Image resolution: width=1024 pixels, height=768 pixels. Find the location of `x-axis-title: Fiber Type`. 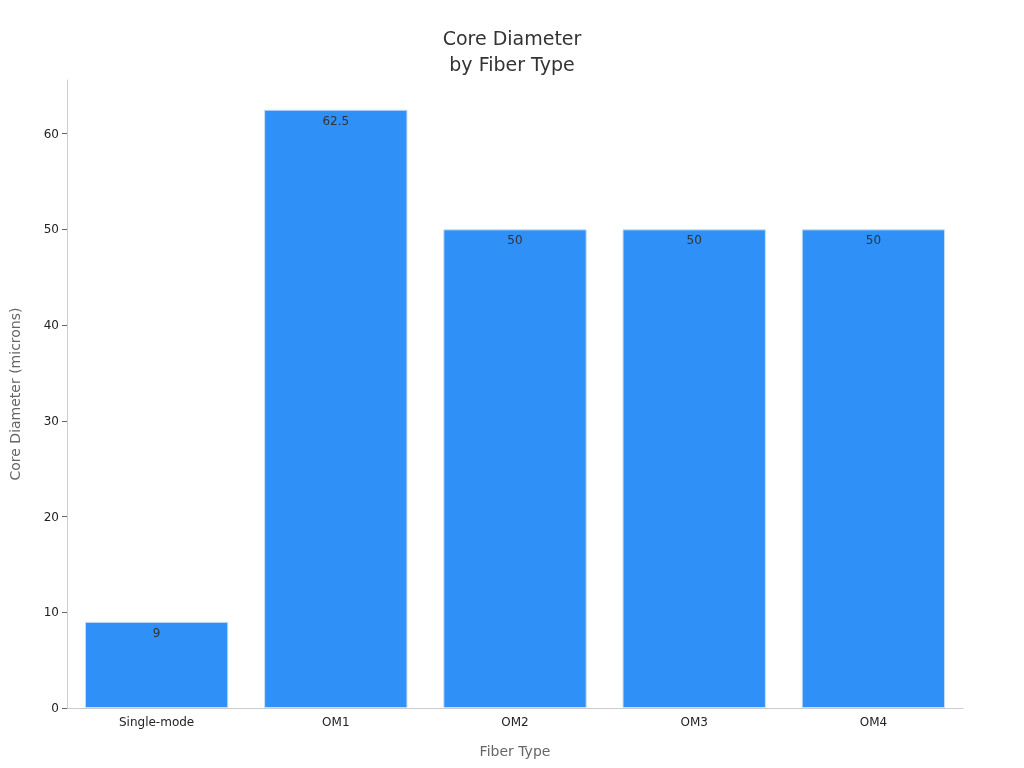

x-axis-title: Fiber Type is located at coordinates (515, 751).